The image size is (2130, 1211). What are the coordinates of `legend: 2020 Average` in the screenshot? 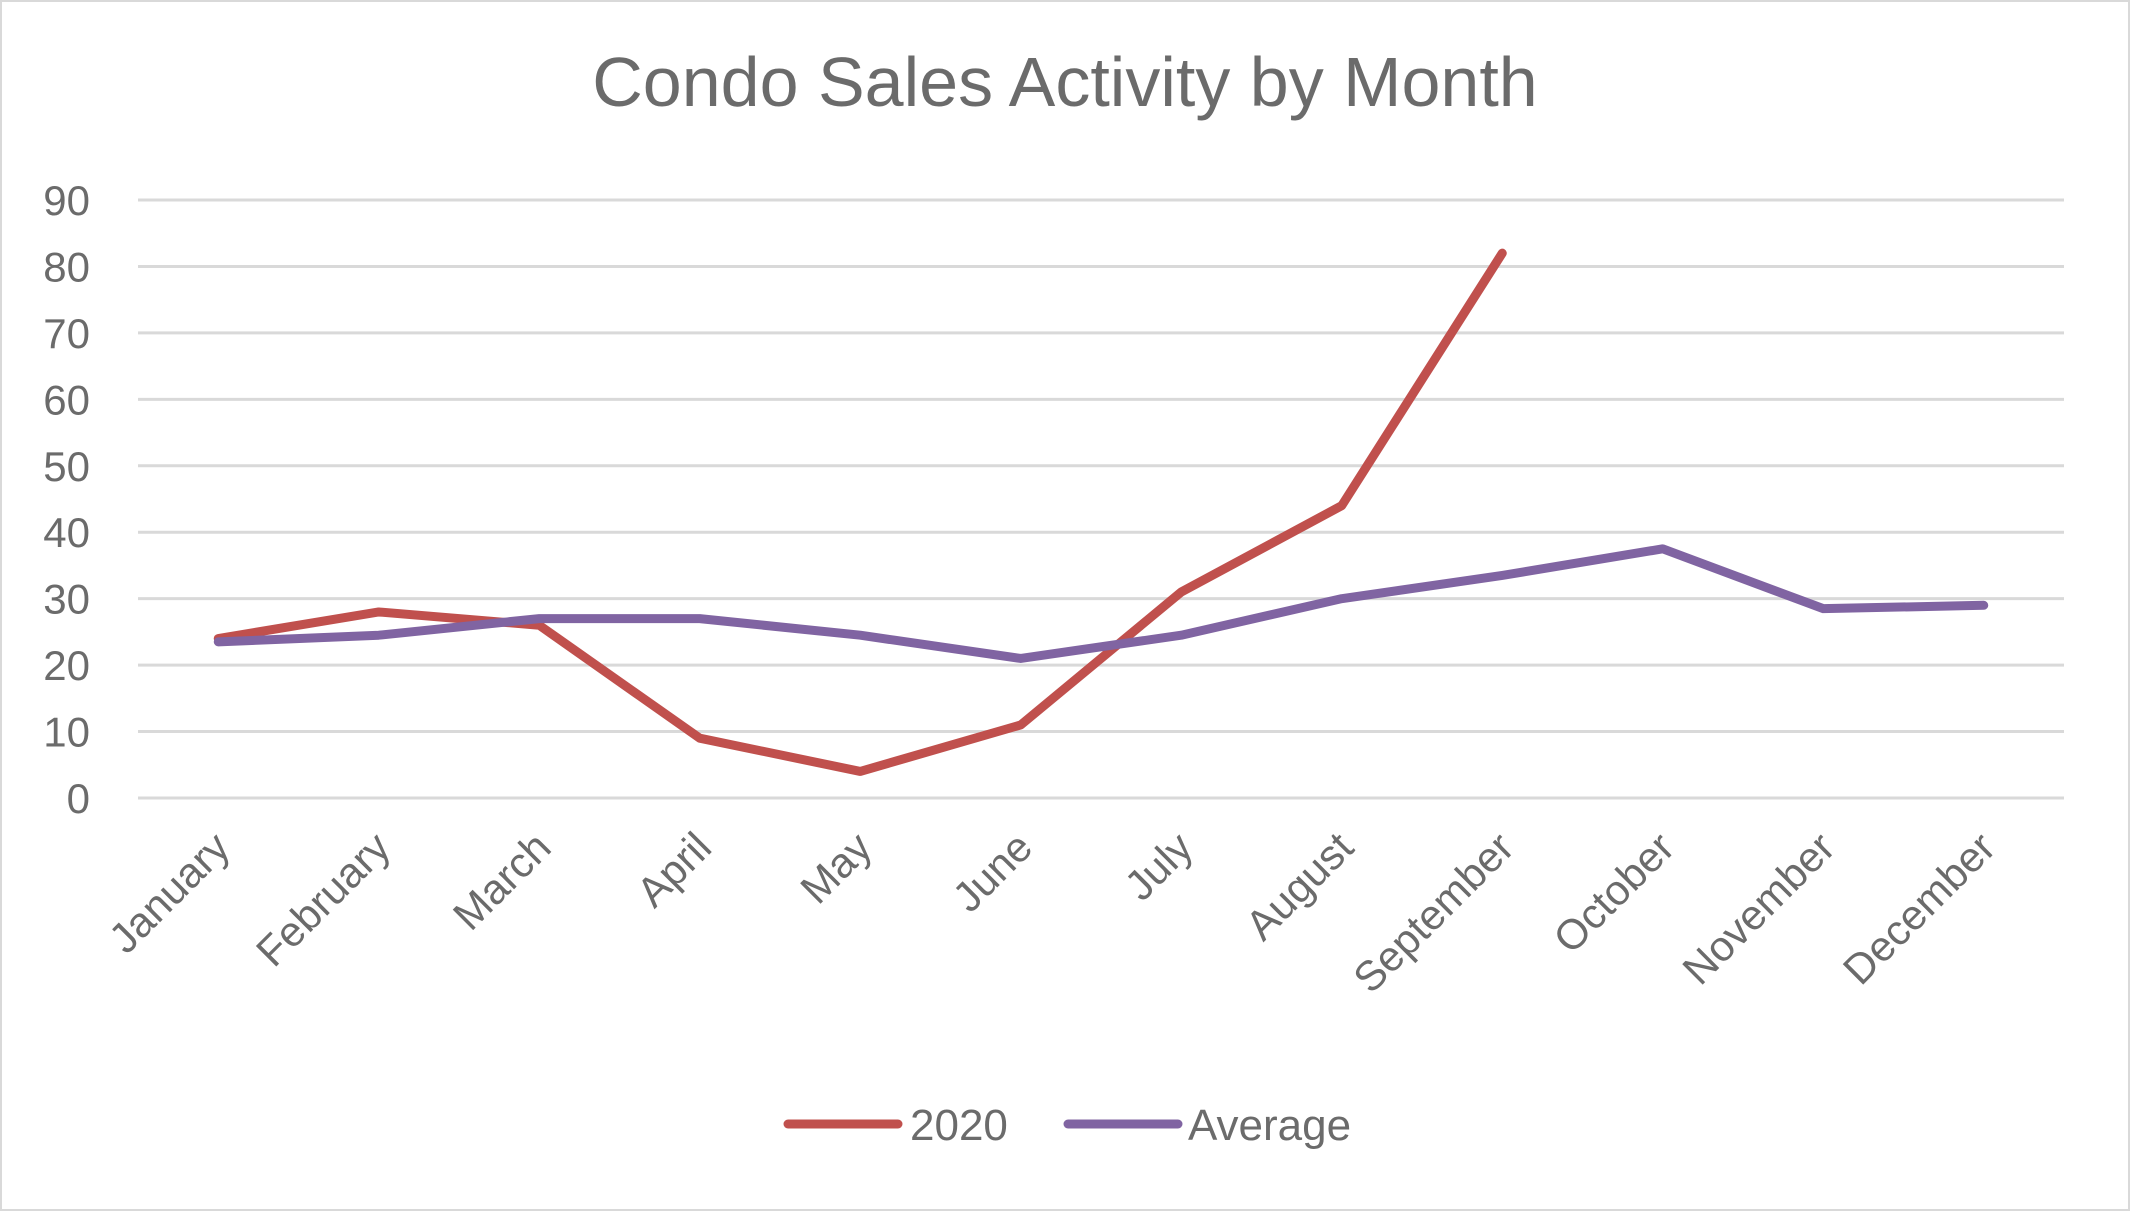 It's located at (1067, 1125).